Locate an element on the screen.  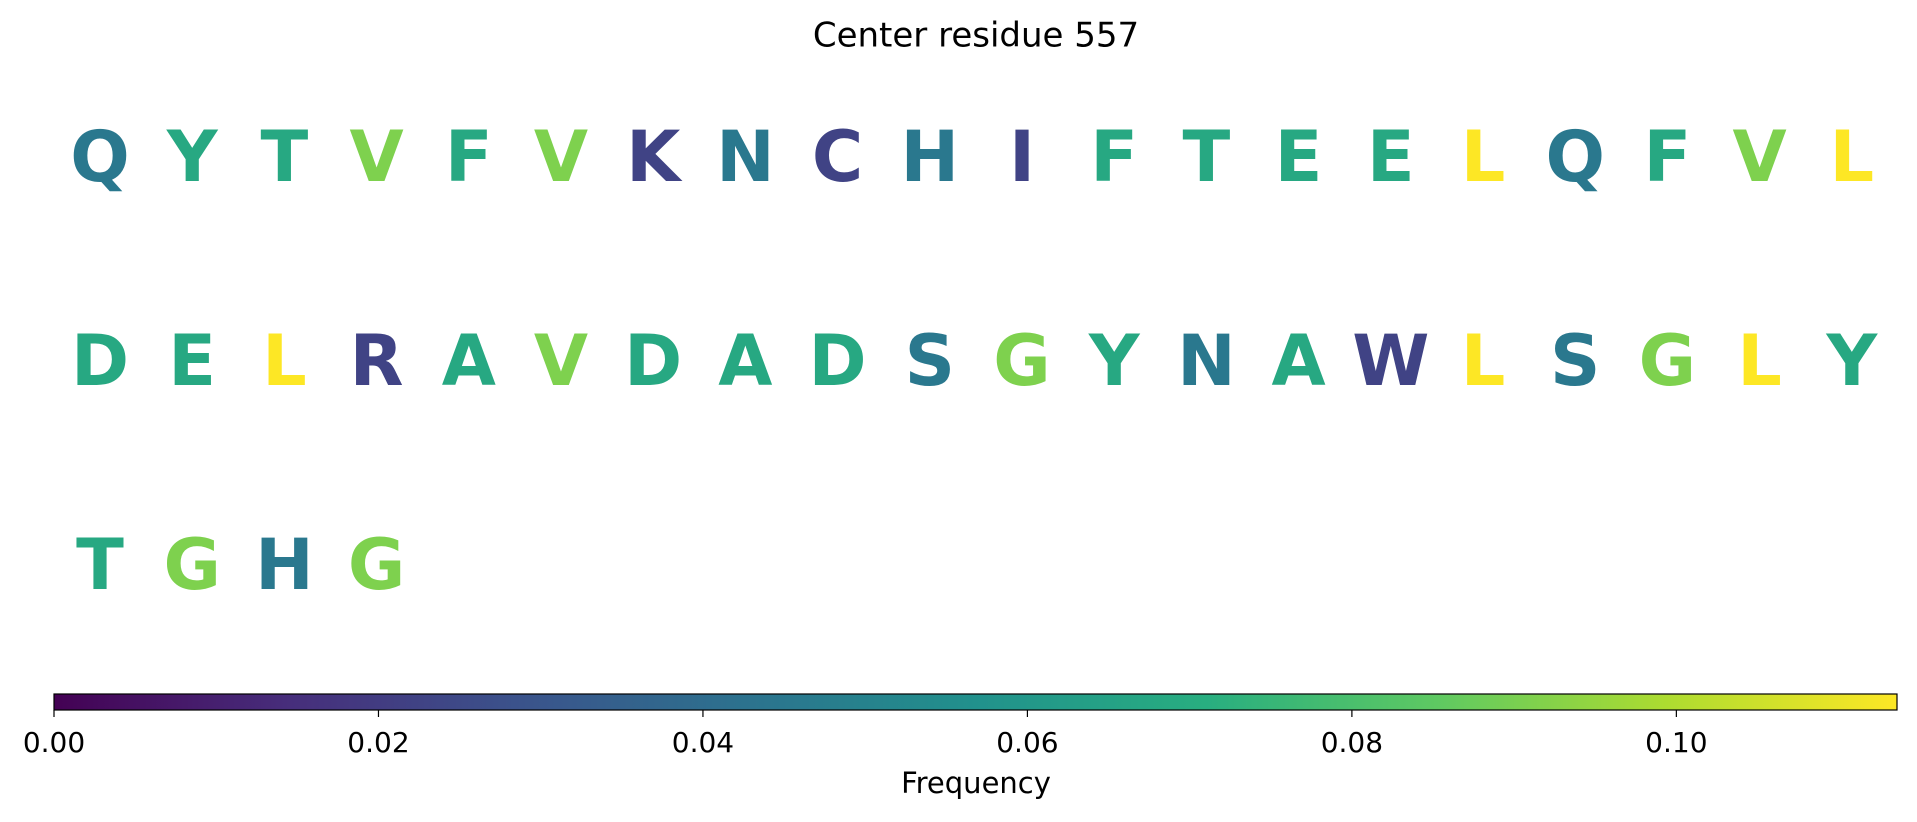
colorbar-tick-label: 0.02 is located at coordinates (378, 742).